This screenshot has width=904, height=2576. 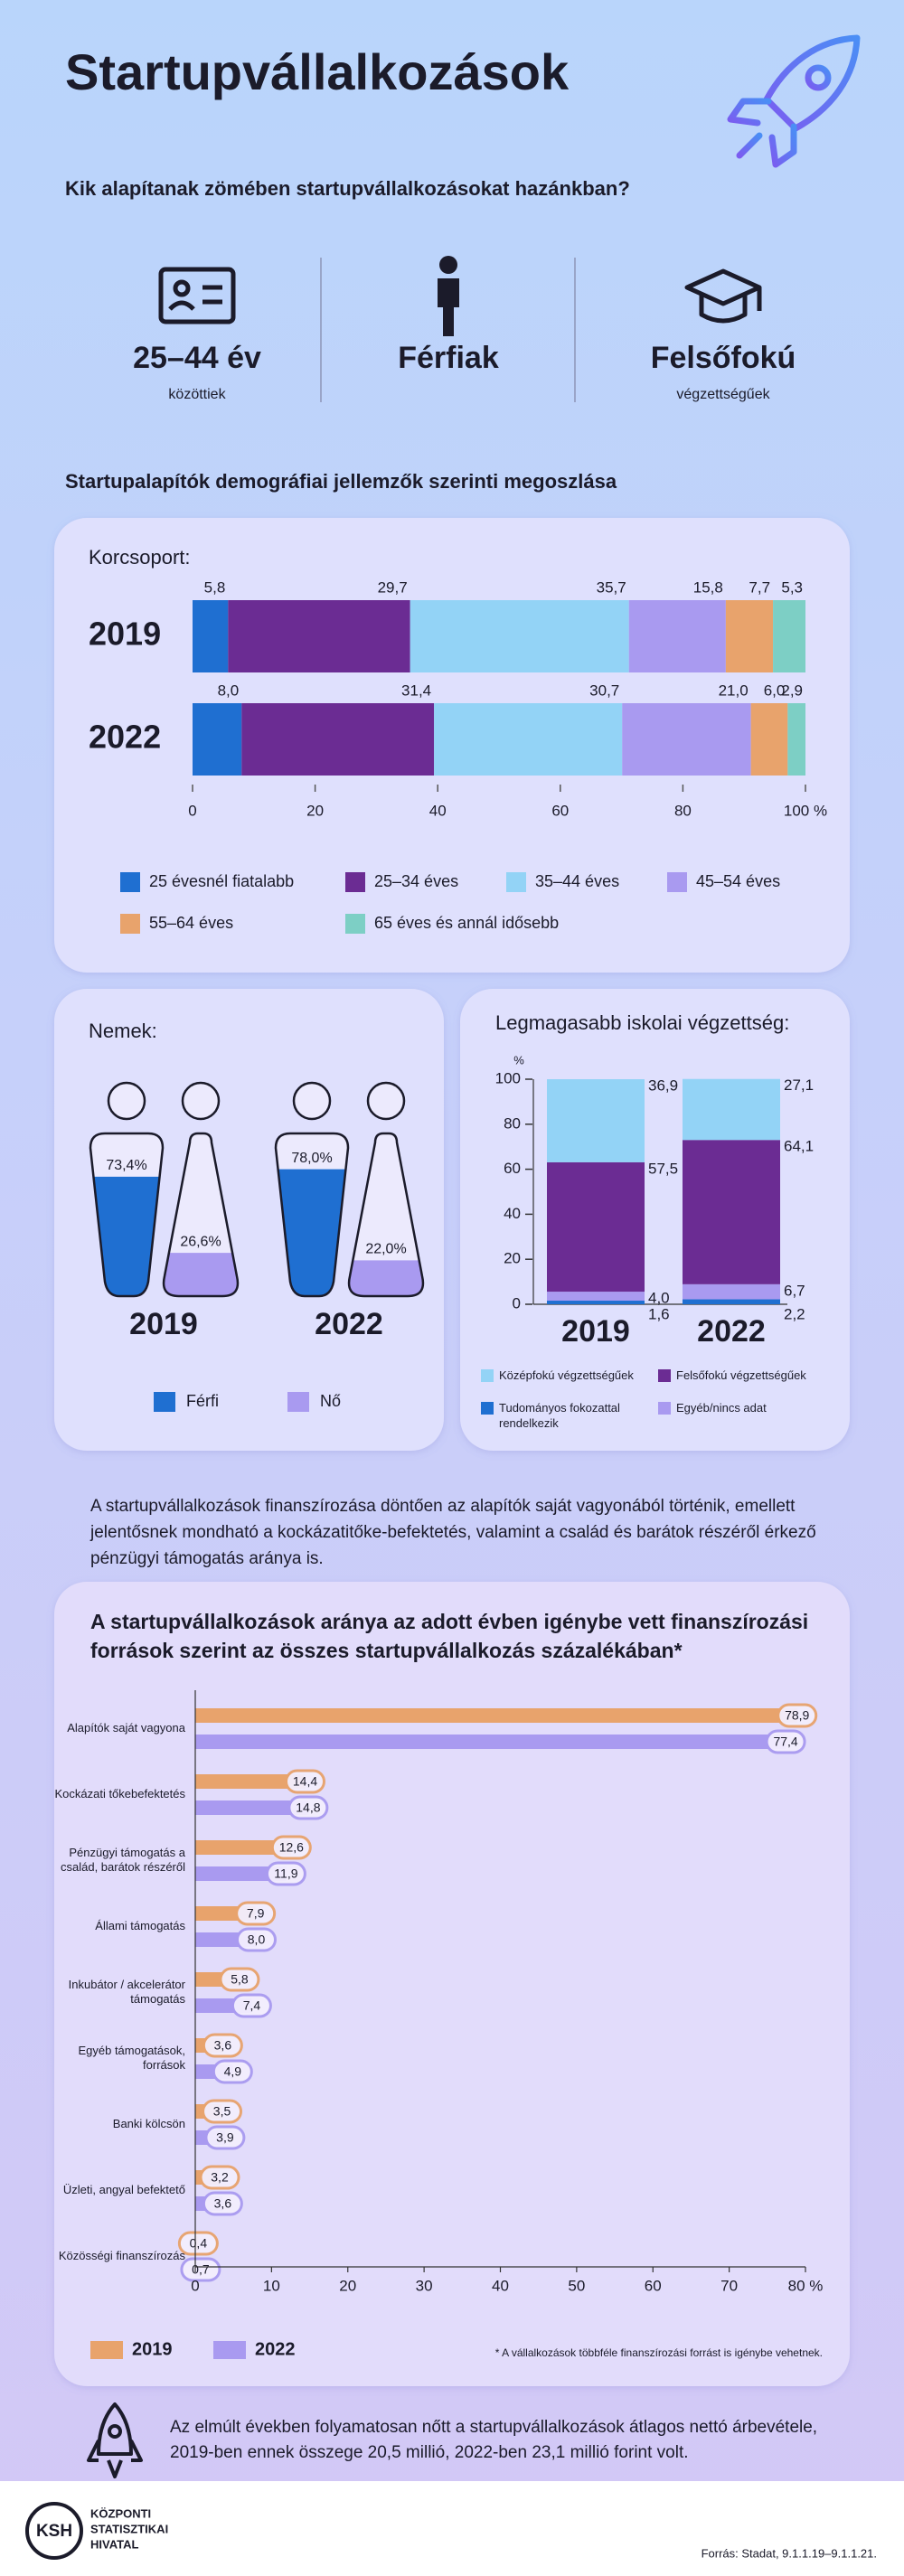 I want to click on chart-title: Nemek:, so click(x=123, y=1031).